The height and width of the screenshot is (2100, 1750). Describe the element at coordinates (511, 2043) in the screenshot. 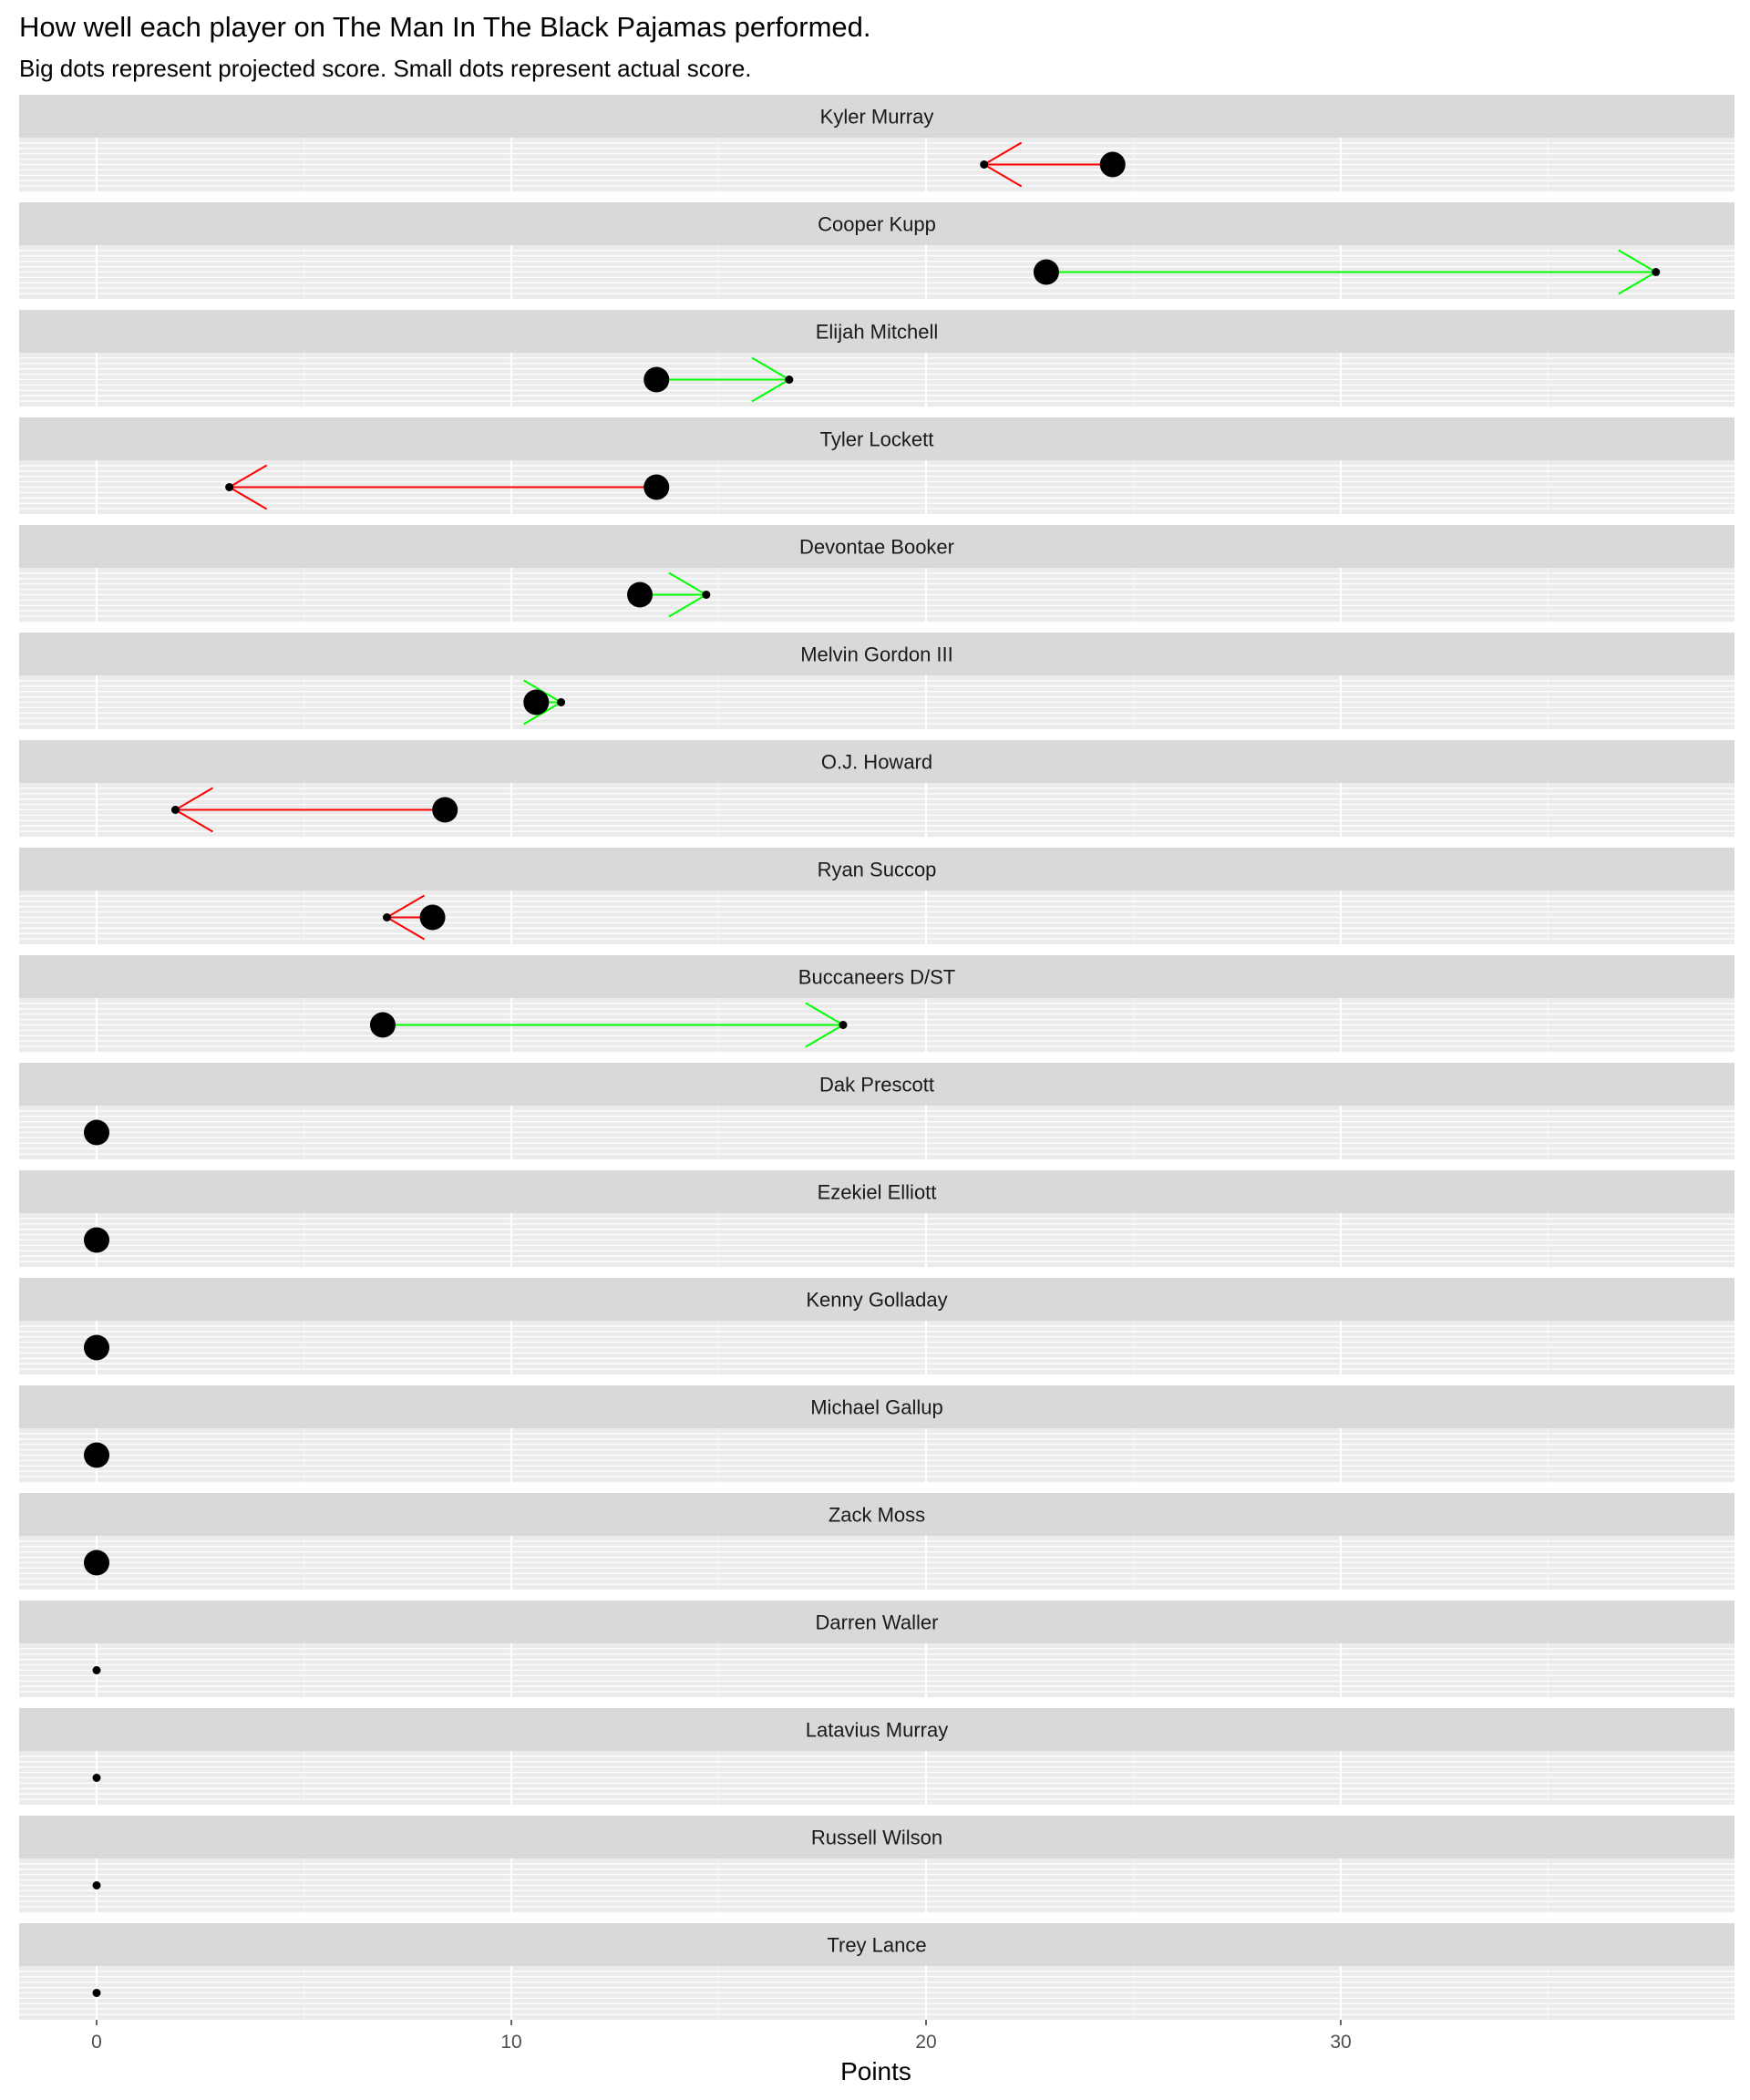

I see `x-tick-label: 10` at that location.